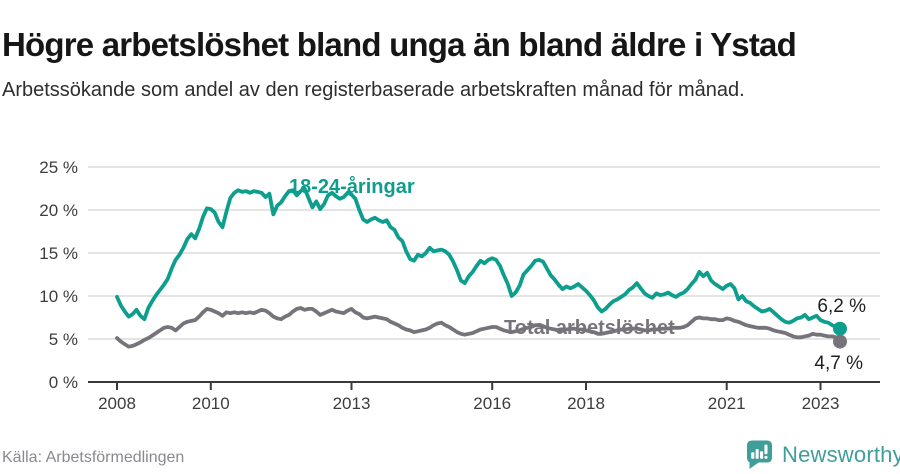  What do you see at coordinates (727, 403) in the screenshot?
I see `x-axis-tick-label: 2021` at bounding box center [727, 403].